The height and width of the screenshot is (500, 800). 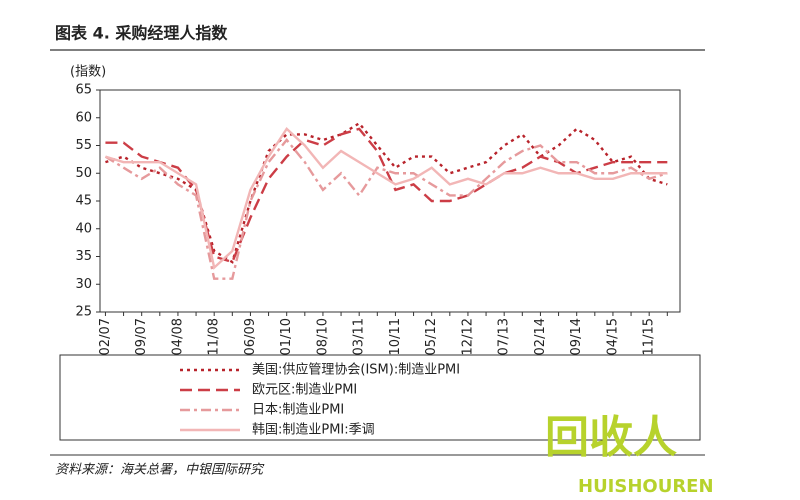 What do you see at coordinates (250, 336) in the screenshot?
I see `x-tick-label: 06/09` at bounding box center [250, 336].